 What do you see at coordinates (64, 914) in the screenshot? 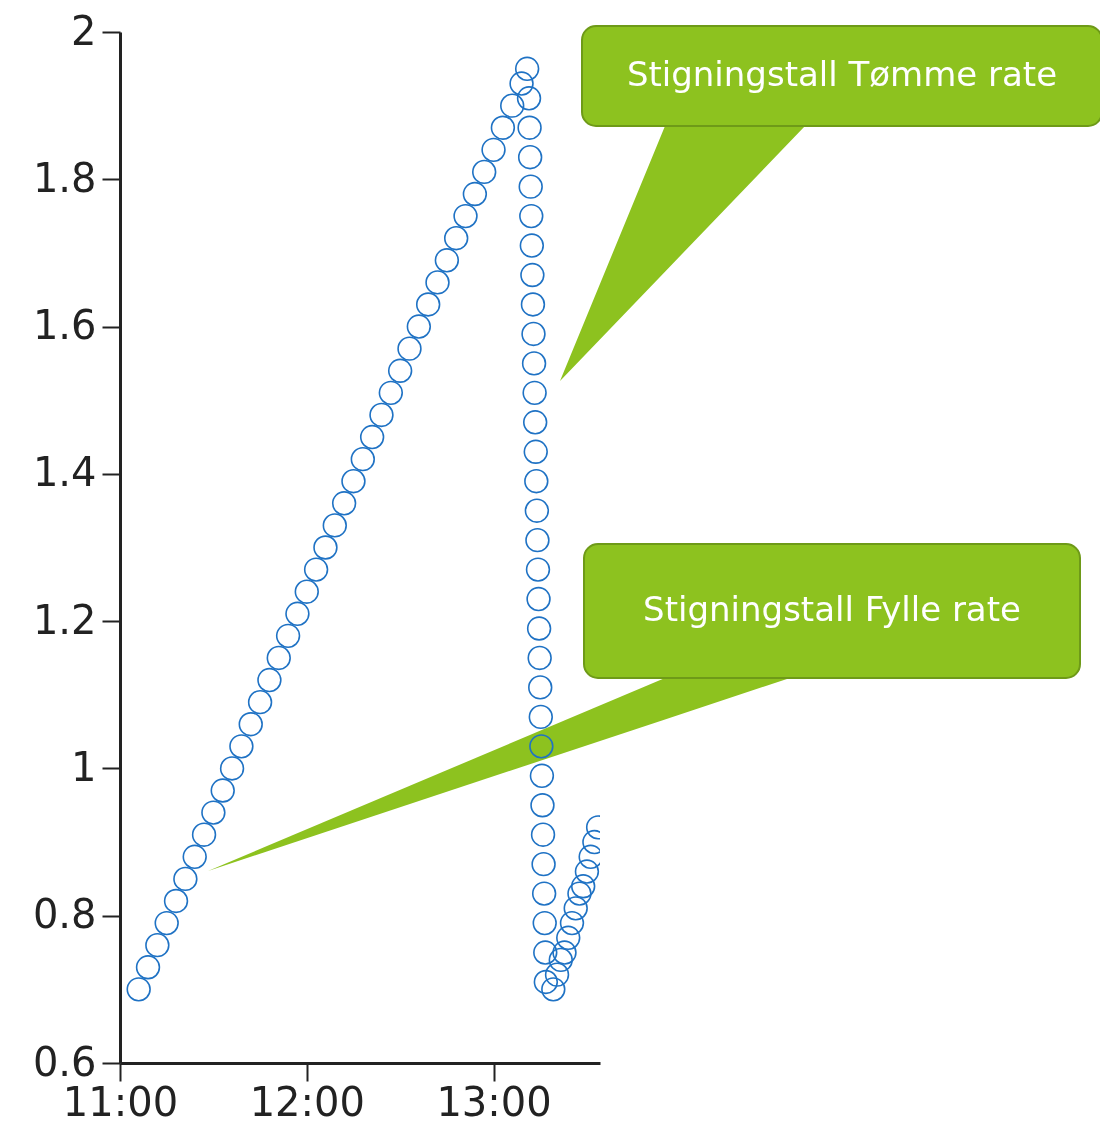
I see `y-tick-label: 0.8` at bounding box center [64, 914].